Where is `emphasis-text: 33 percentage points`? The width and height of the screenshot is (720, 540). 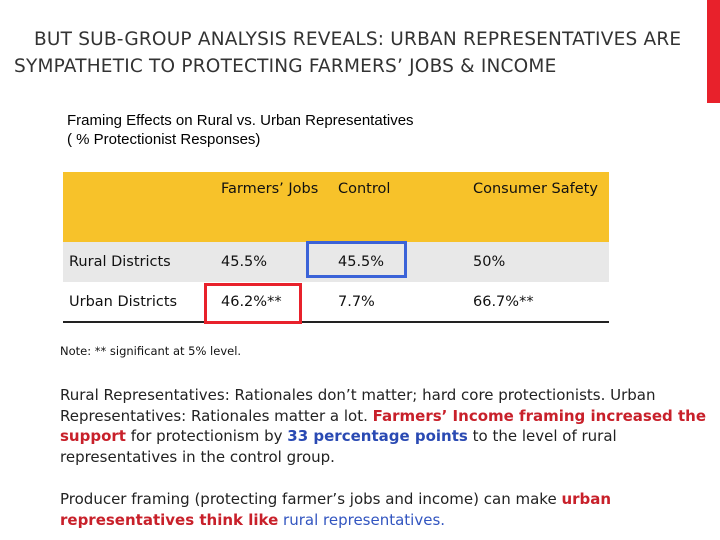 emphasis-text: 33 percentage points is located at coordinates (377, 436).